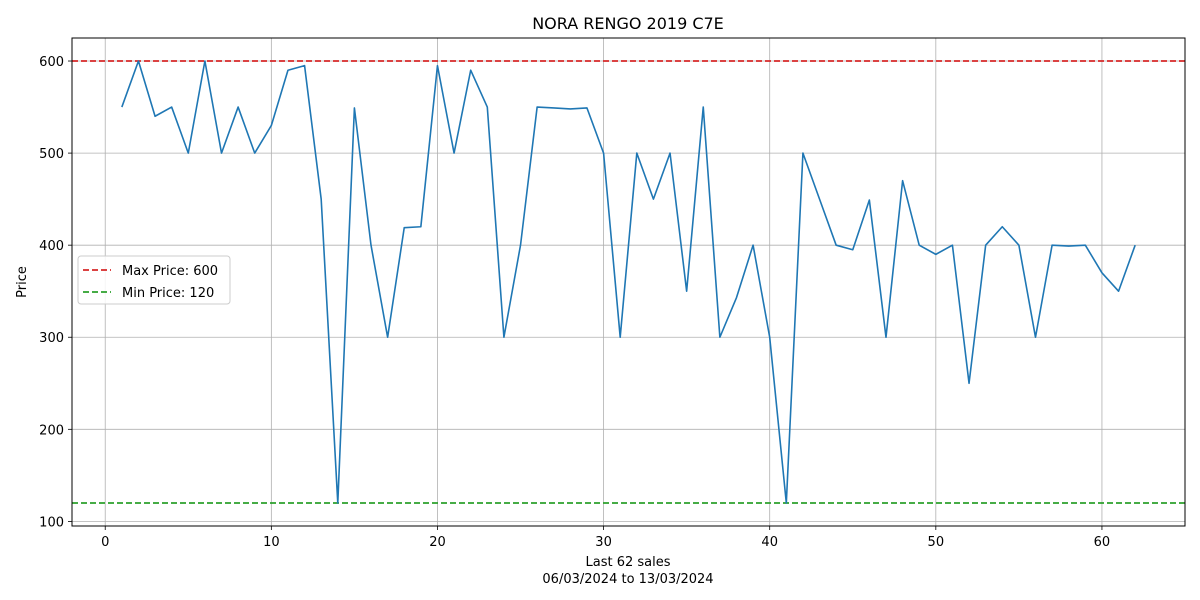 The image size is (1200, 600). I want to click on x-tick-label: 30, so click(603, 542).